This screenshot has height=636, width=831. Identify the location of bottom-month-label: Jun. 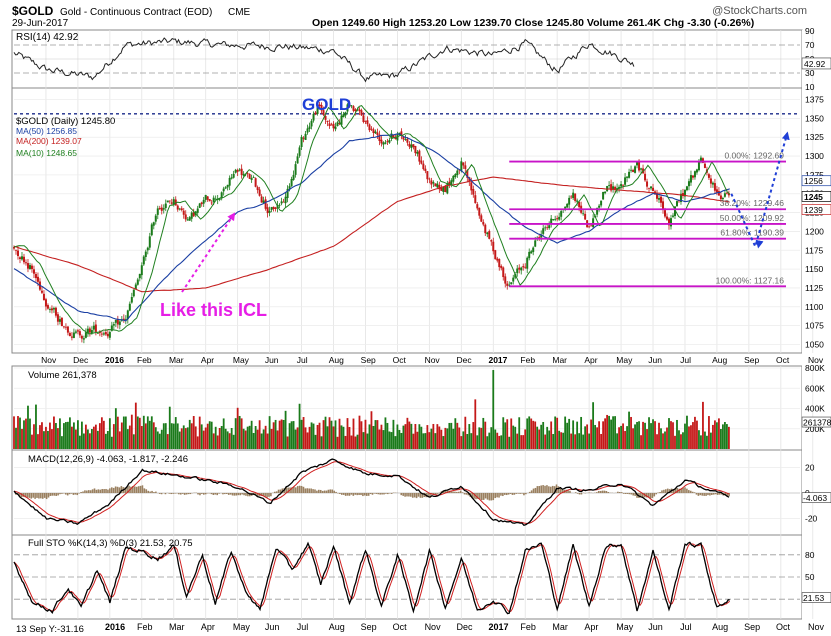
(655, 627).